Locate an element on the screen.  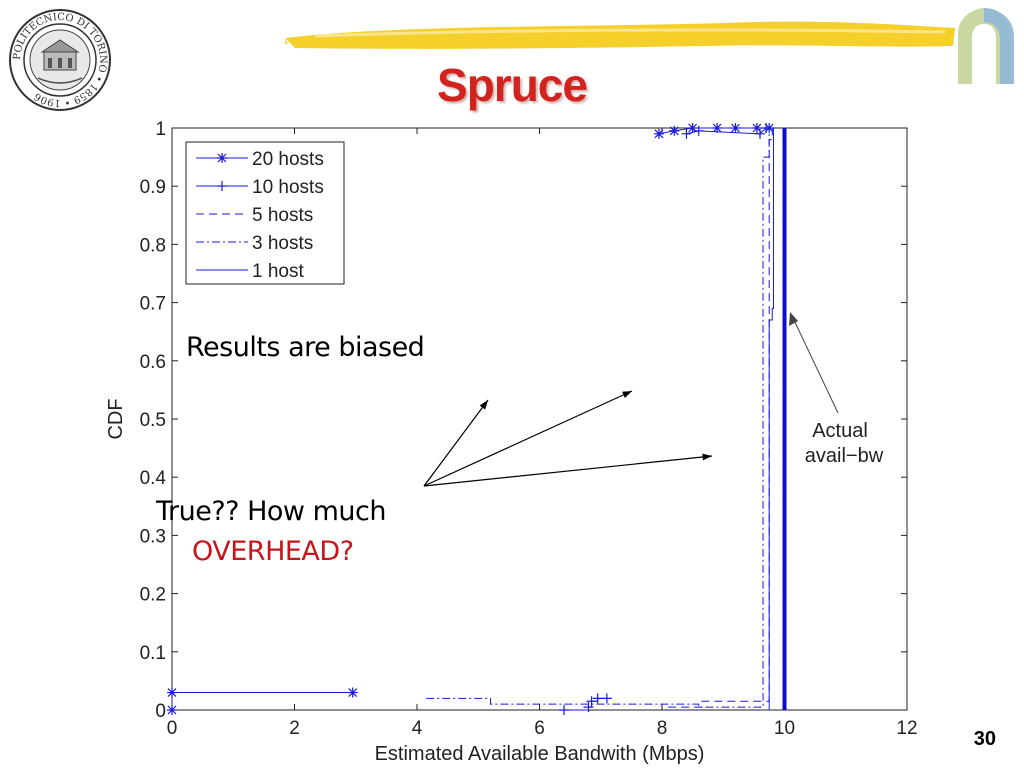
y-tick-label: 0.8 is located at coordinates (153, 245).